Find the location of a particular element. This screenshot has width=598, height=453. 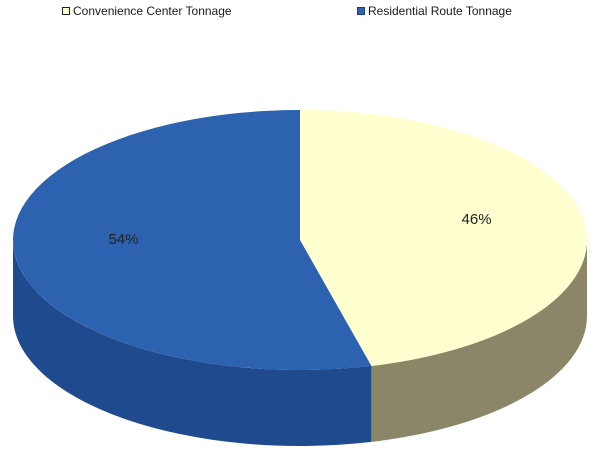

pie-label-convenience-center-tonnage: 46% is located at coordinates (477, 219).